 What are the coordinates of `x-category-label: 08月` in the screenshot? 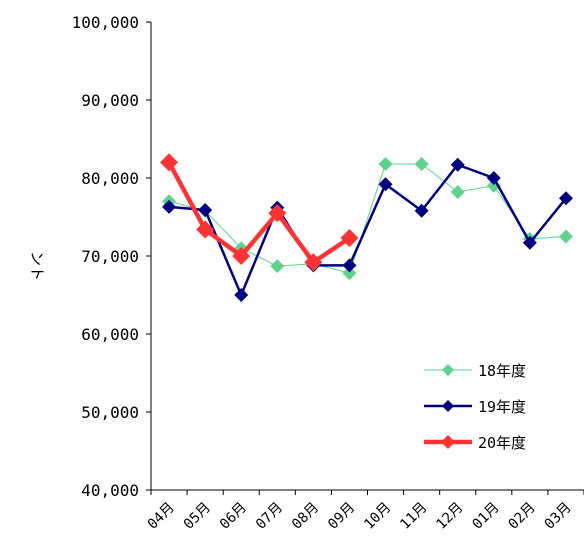 It's located at (305, 516).